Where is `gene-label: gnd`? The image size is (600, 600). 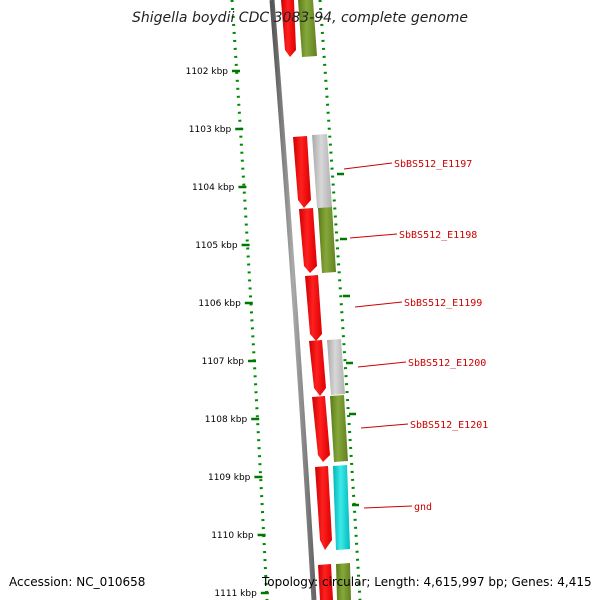 gene-label: gnd is located at coordinates (423, 507).